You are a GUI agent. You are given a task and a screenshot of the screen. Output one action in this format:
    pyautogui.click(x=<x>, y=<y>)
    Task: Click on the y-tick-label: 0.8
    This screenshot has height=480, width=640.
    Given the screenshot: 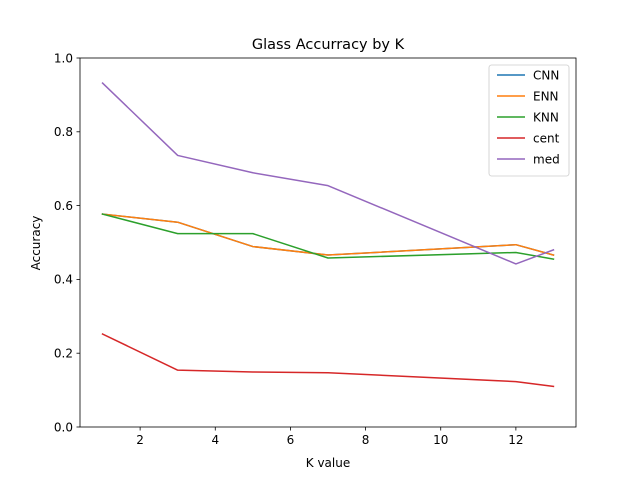 What is the action you would take?
    pyautogui.click(x=63, y=132)
    